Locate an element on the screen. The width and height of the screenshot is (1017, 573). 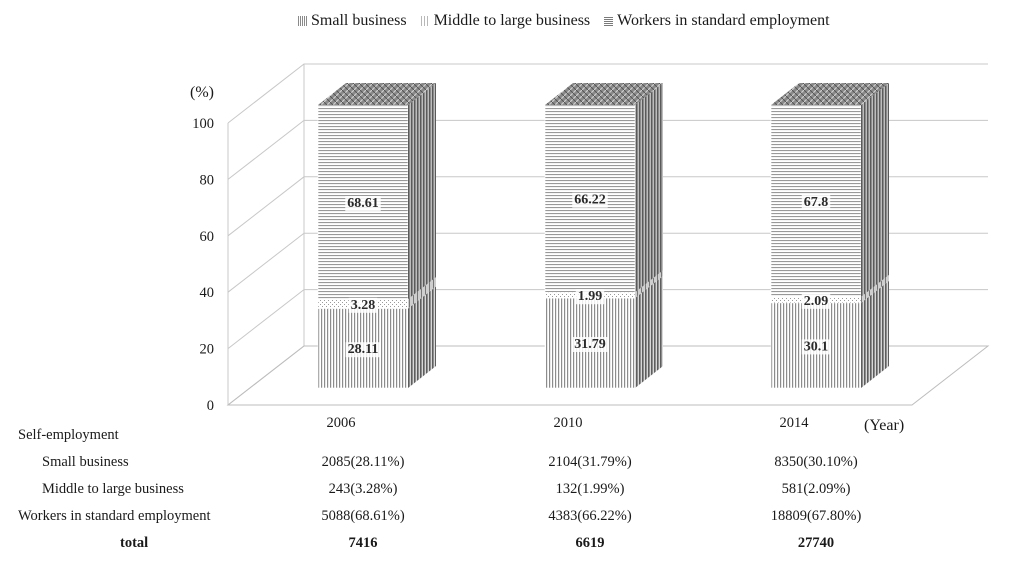
data-label-middle-to-large-business: 2.09 is located at coordinates (816, 301).